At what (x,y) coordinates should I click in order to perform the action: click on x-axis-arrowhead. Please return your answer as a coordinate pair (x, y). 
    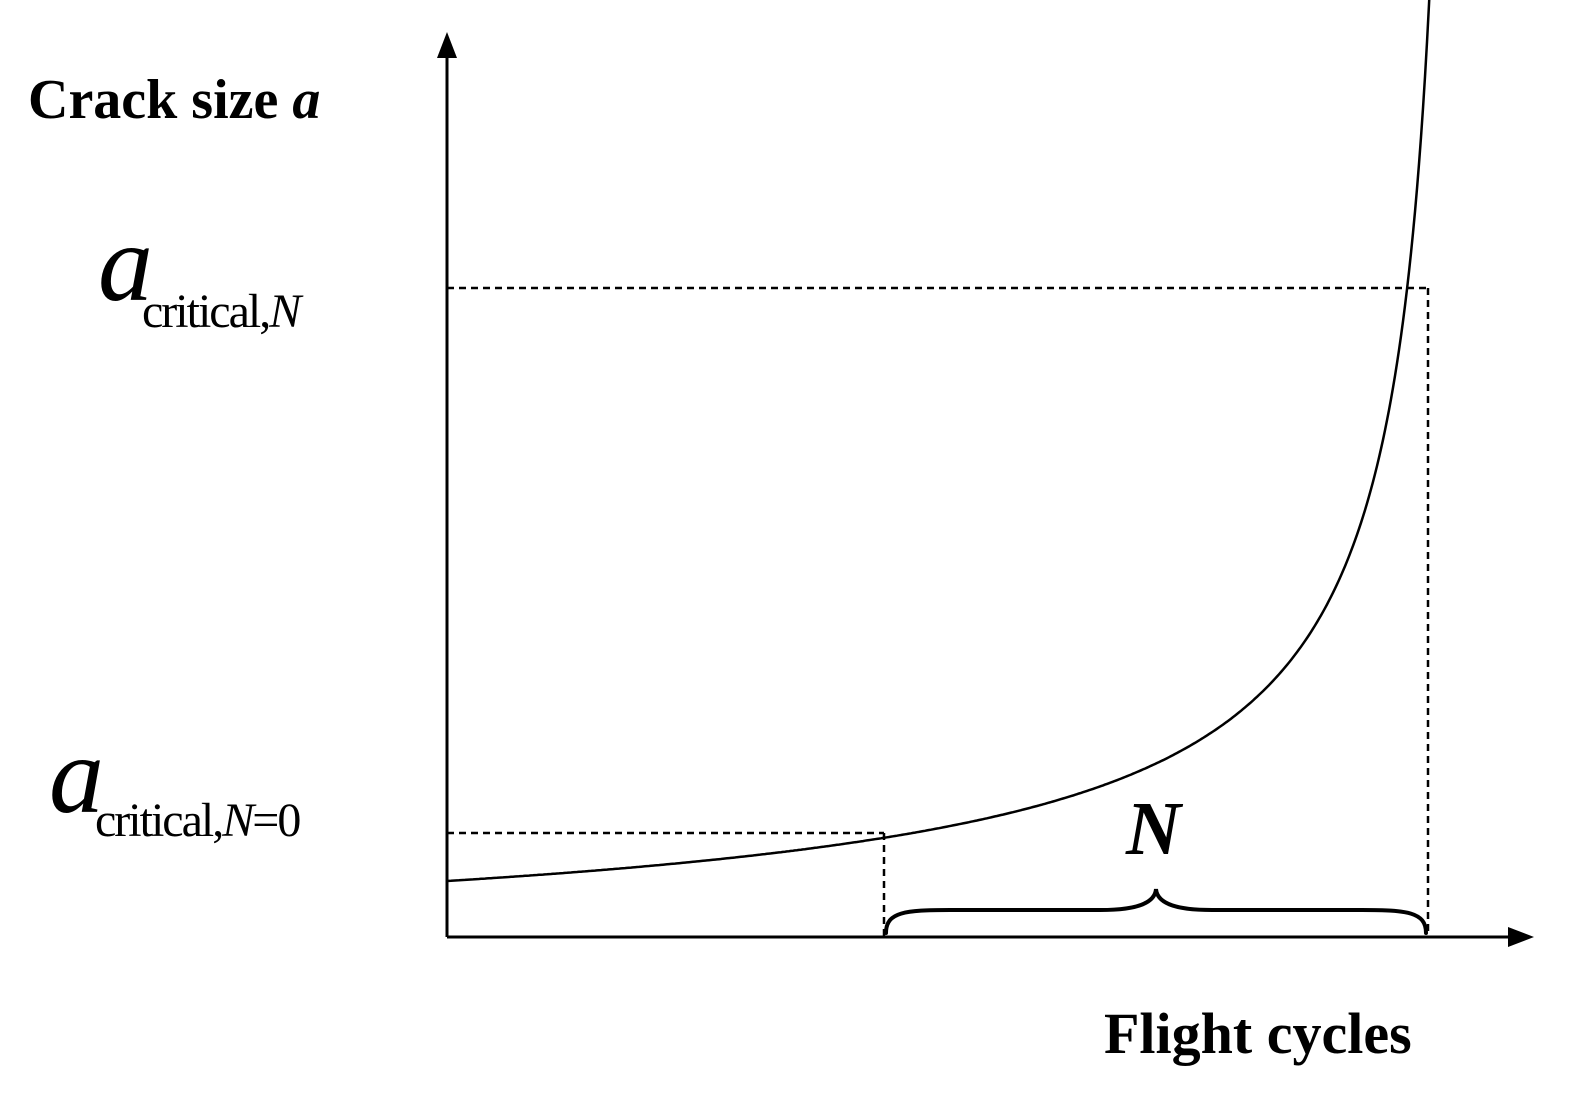
    Looking at the image, I should click on (1521, 937).